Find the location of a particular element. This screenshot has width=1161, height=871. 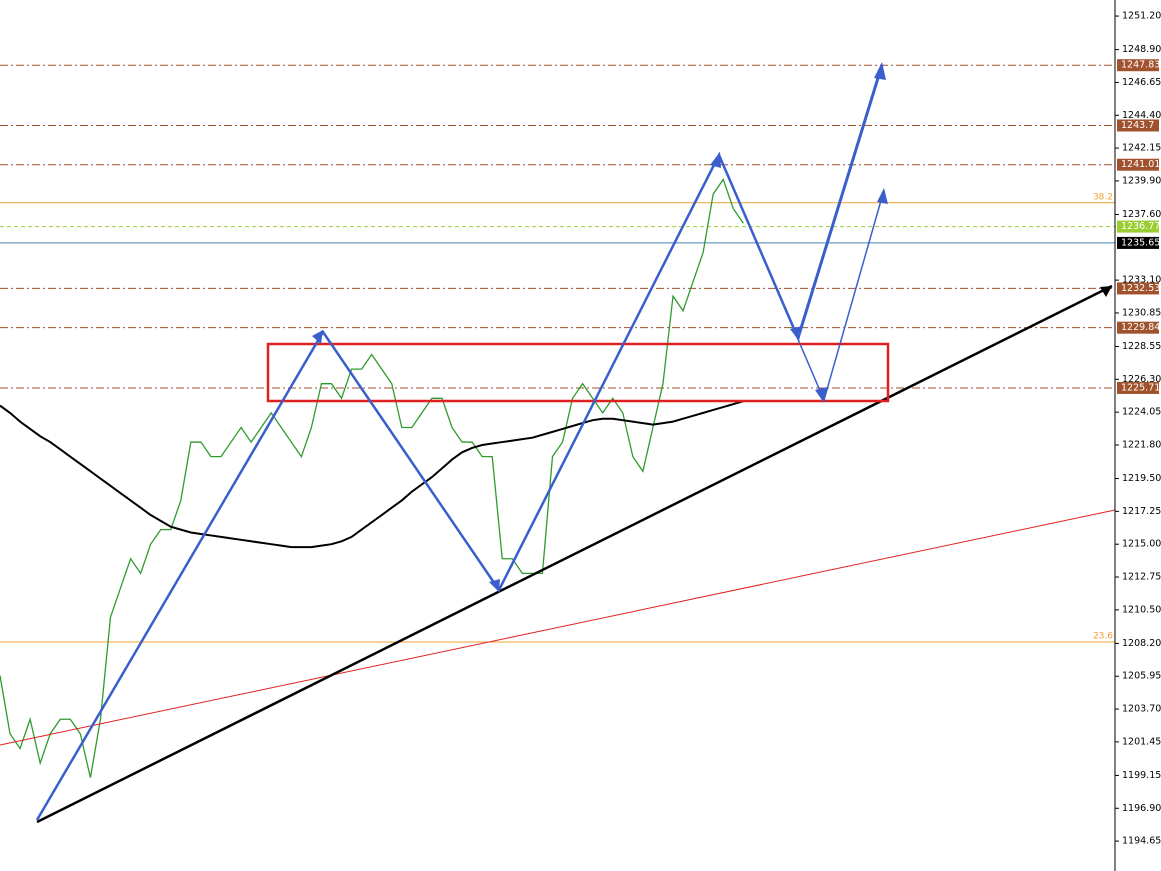

level-tag-label: 1229.84 is located at coordinates (1140, 327).